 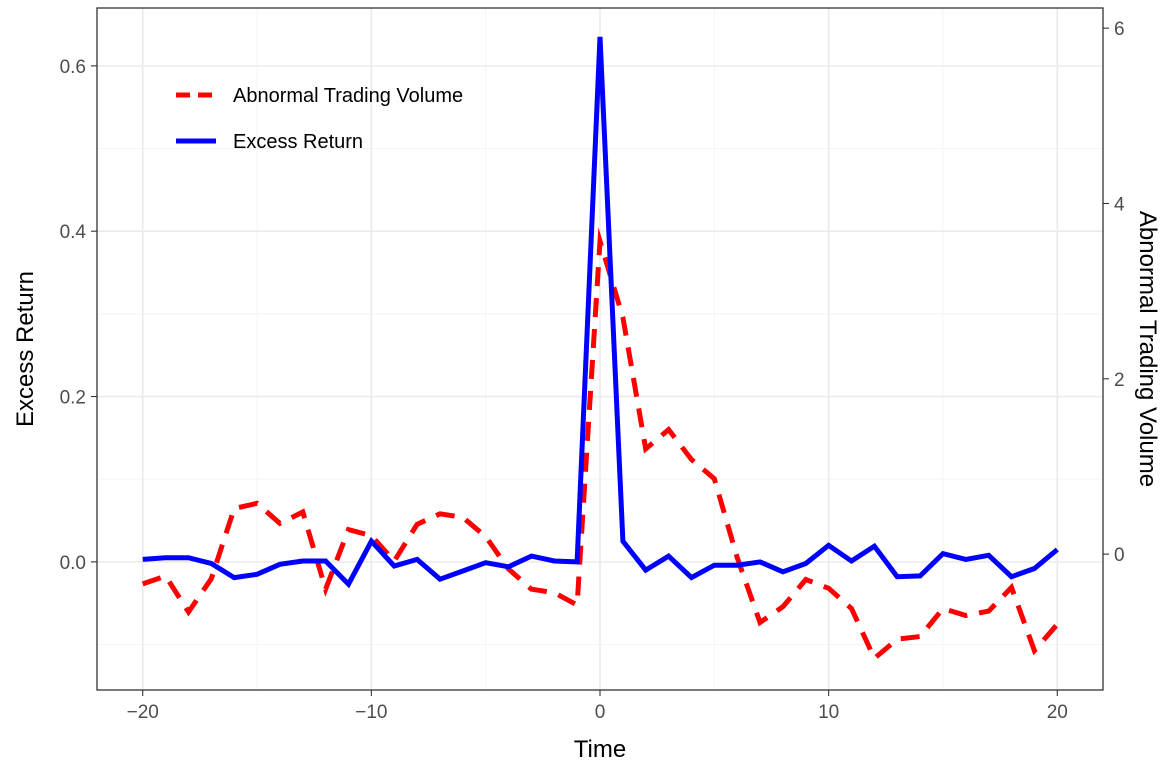 What do you see at coordinates (1119, 204) in the screenshot?
I see `y-tick-label-right: 4` at bounding box center [1119, 204].